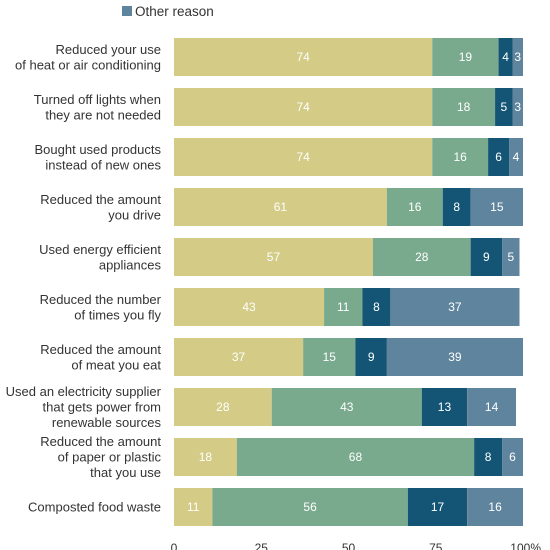 The image size is (550, 550). I want to click on bar-value-label-0-2: 4, so click(505, 57).